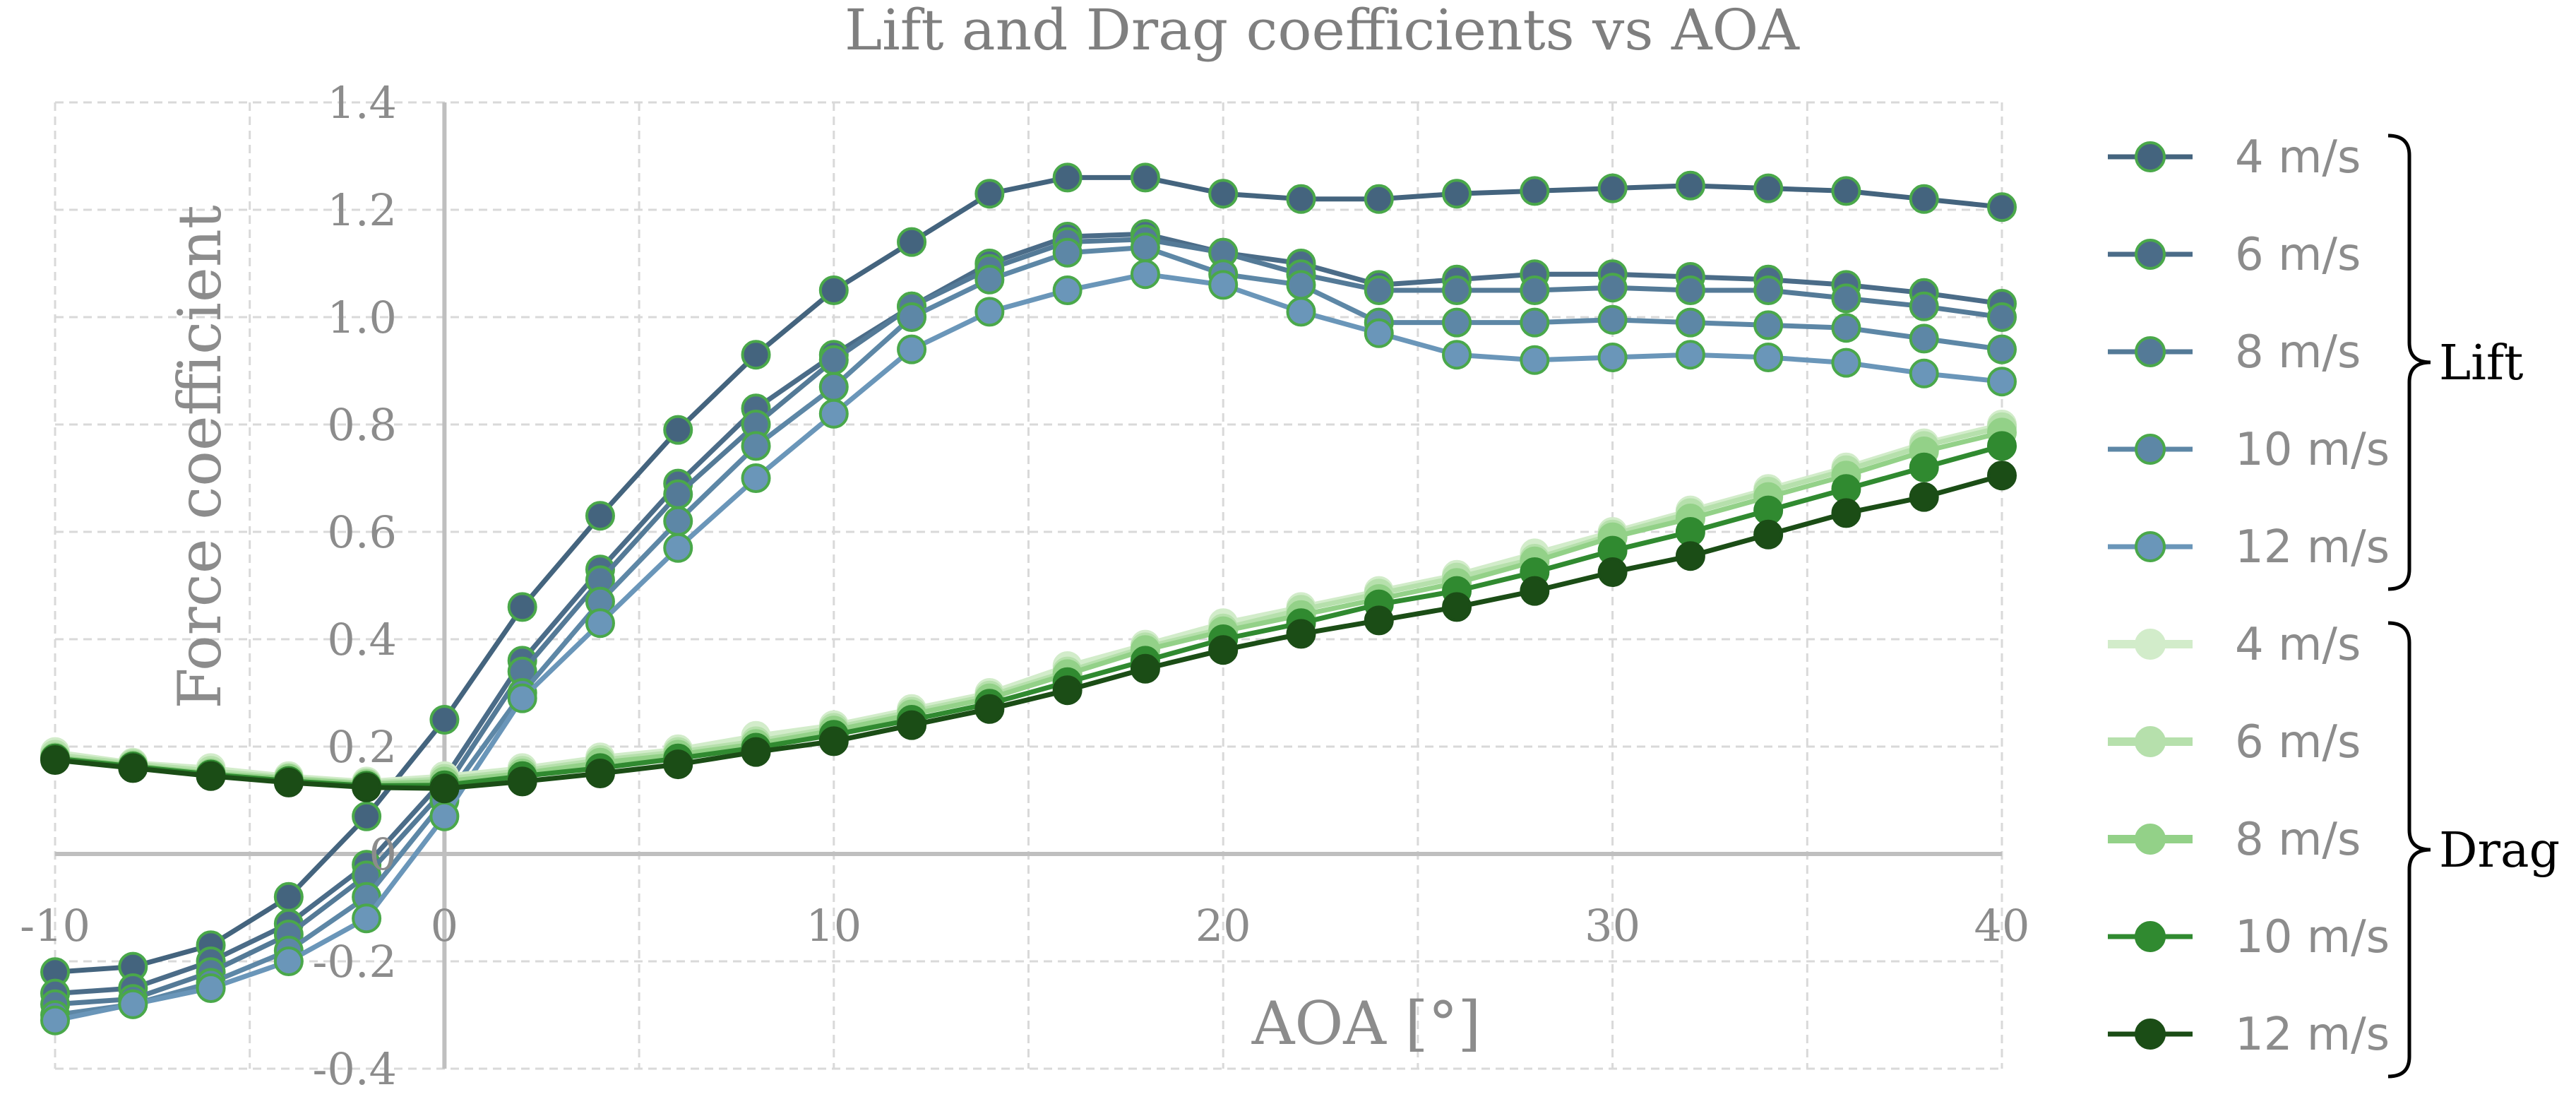 The height and width of the screenshot is (1104, 2576). I want to click on legend-label: 4 m/s, so click(2298, 157).